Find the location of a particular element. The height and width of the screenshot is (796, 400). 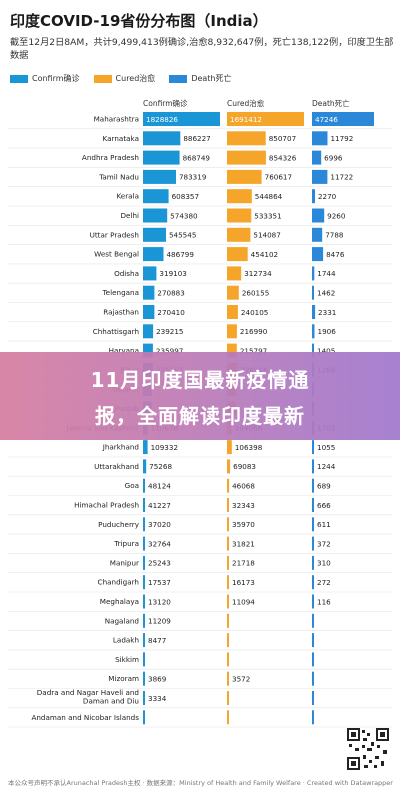

data-label-cured: 46068 is located at coordinates (243, 486).